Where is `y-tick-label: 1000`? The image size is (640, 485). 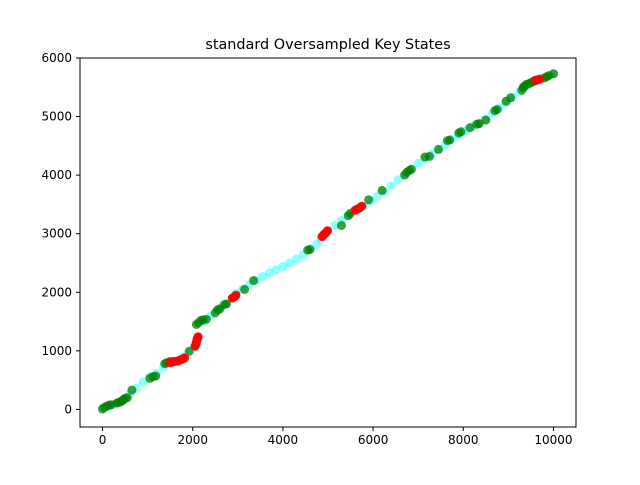 y-tick-label: 1000 is located at coordinates (56, 351).